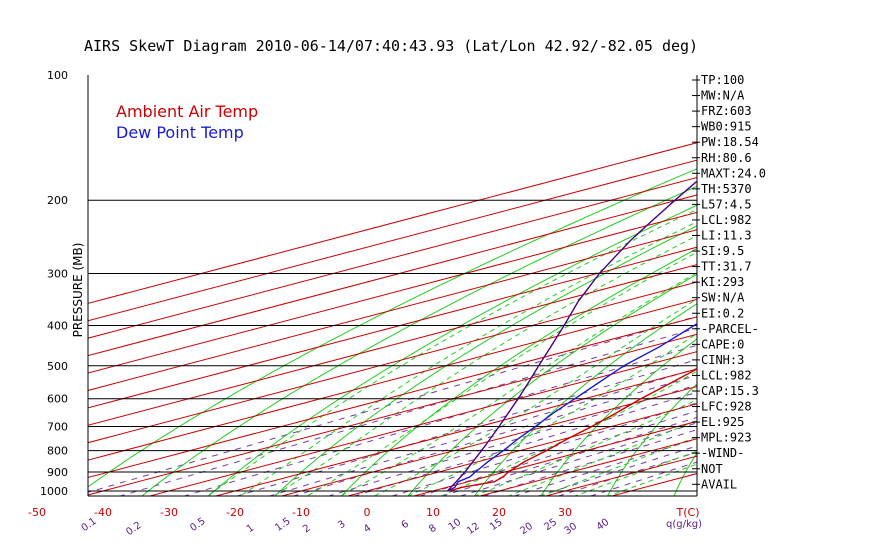 This screenshot has height=560, width=870. What do you see at coordinates (301, 512) in the screenshot?
I see `bottom-temperature-tick: -10` at bounding box center [301, 512].